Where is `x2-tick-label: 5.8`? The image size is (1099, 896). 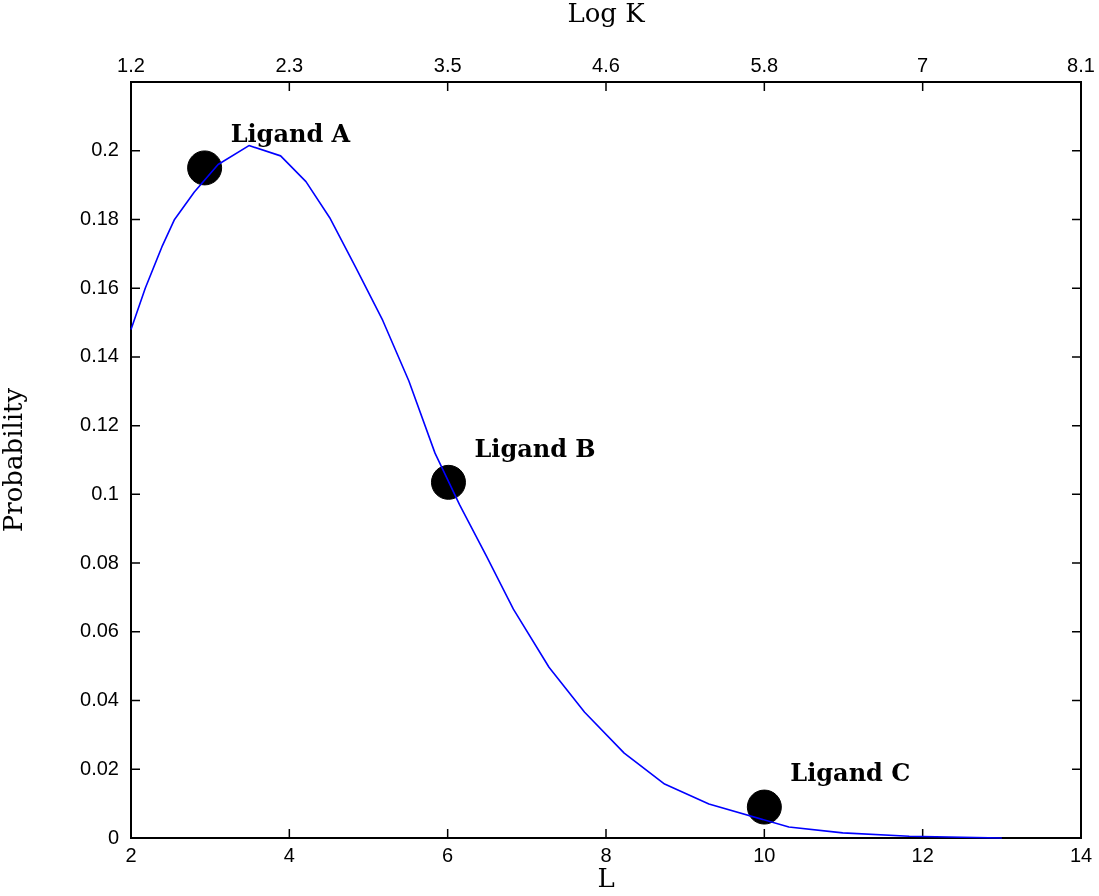 x2-tick-label: 5.8 is located at coordinates (764, 64).